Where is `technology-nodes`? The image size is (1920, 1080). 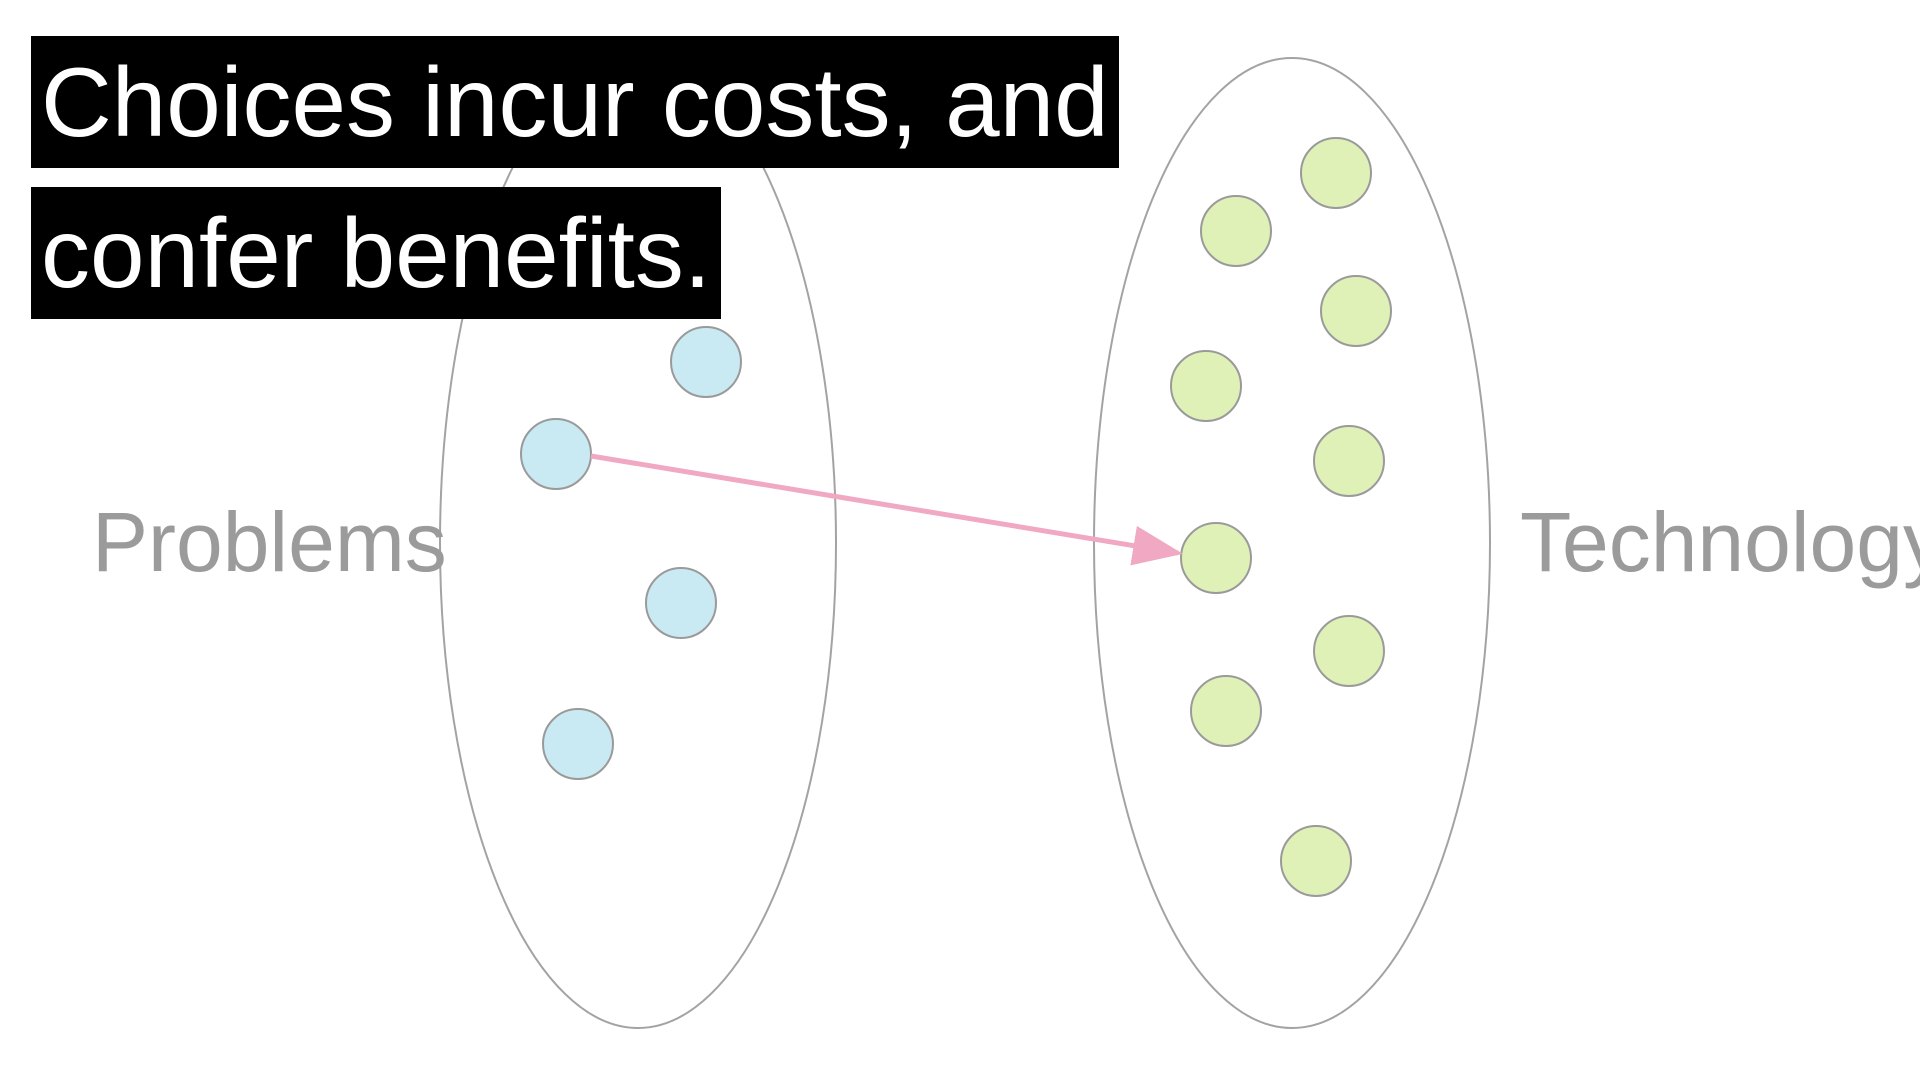 technology-nodes is located at coordinates (1281, 517).